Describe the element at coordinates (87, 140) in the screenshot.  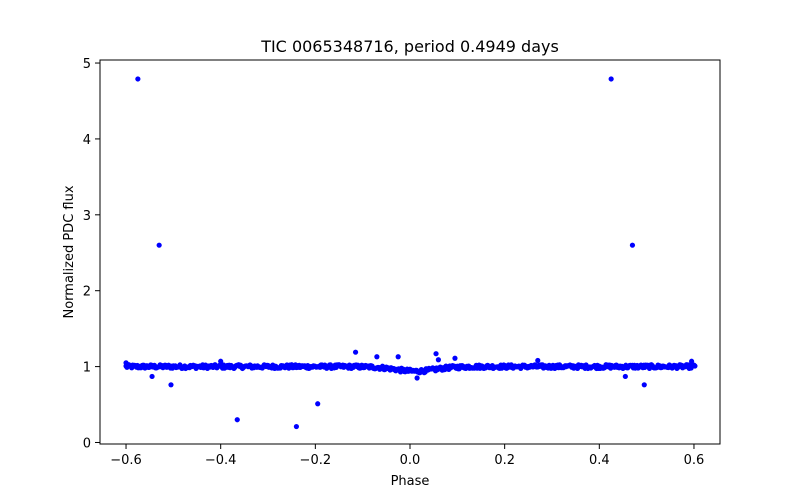
I see `y-tick-label: 4` at that location.